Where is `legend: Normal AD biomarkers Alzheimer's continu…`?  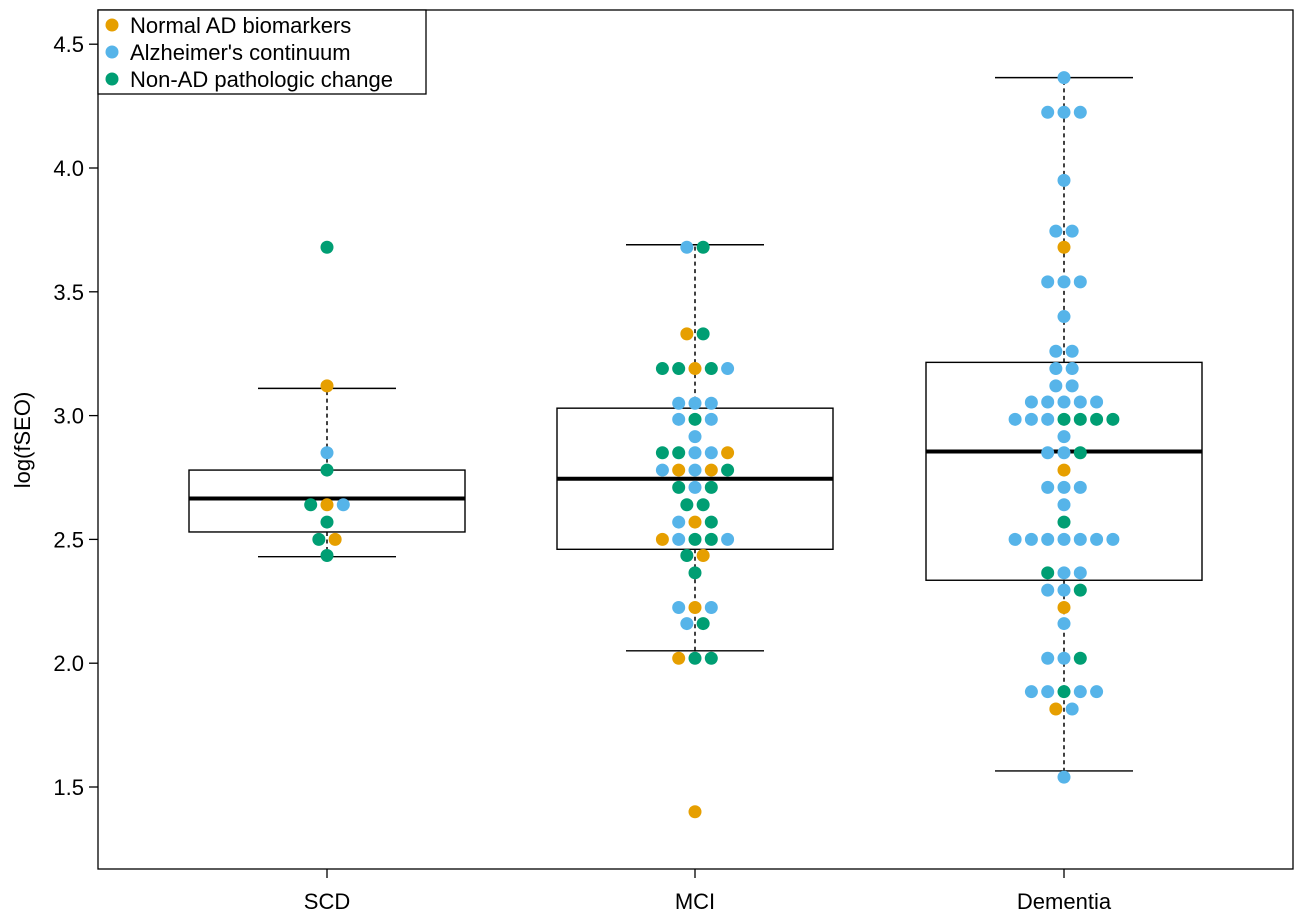 legend: Normal AD biomarkers Alzheimer's continu… is located at coordinates (262, 52).